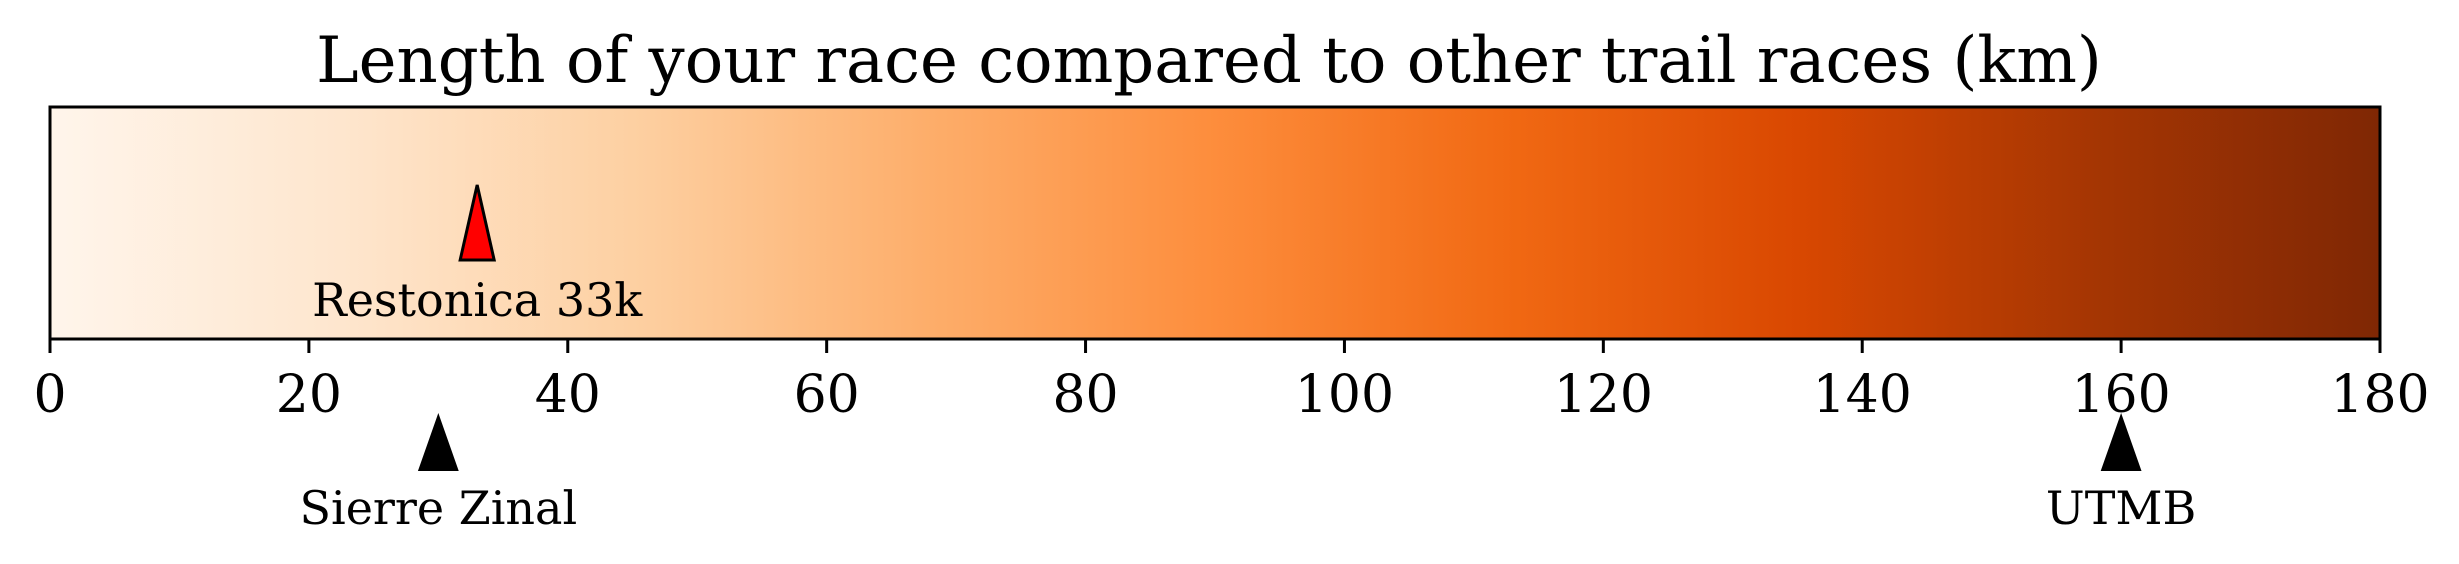 The image size is (2459, 564). Describe the element at coordinates (438, 508) in the screenshot. I see `reference-race-label: Sierre Zinal` at that location.